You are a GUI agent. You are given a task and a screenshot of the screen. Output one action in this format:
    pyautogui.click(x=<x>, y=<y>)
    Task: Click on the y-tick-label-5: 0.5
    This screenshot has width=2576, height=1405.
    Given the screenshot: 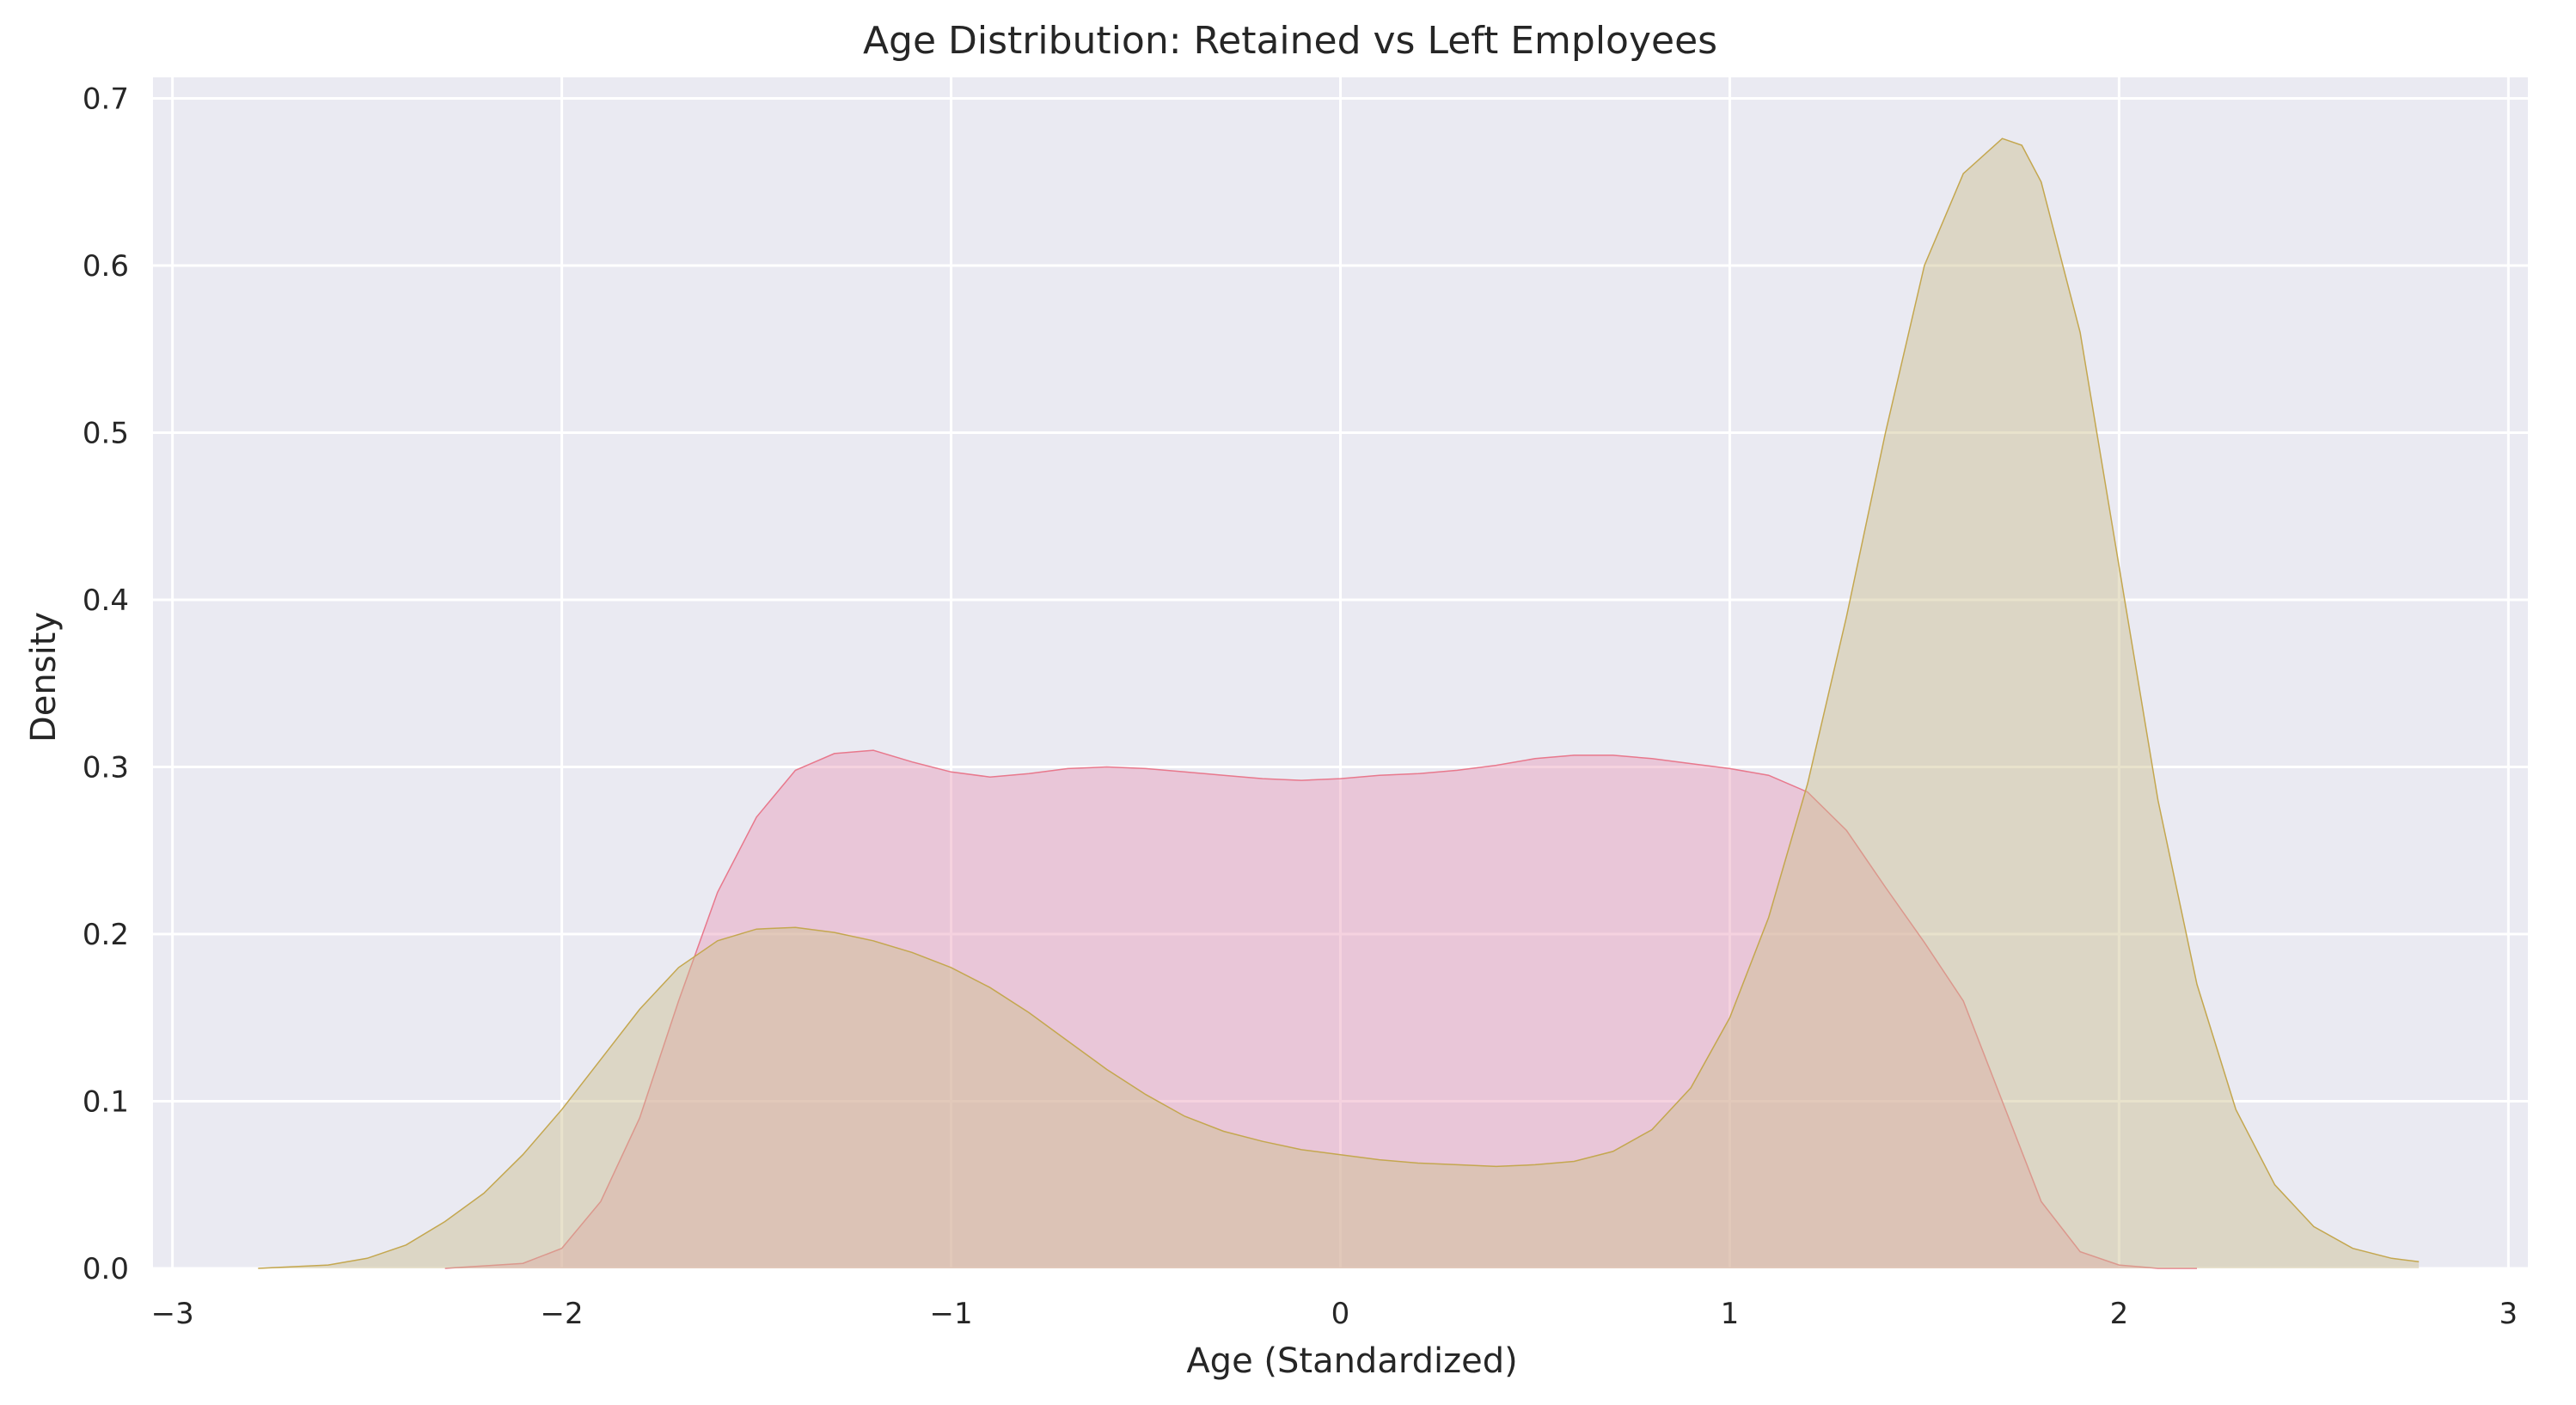 What is the action you would take?
    pyautogui.click(x=106, y=434)
    